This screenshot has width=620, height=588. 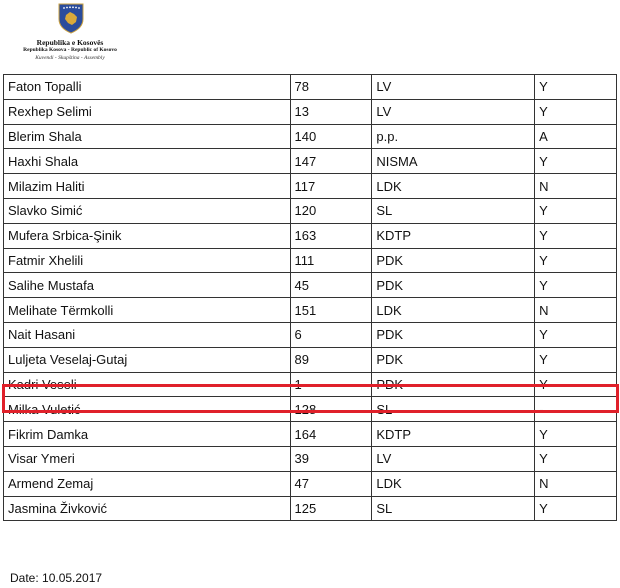 I want to click on member-name: Mufera Srbica-Şinik, so click(x=147, y=235).